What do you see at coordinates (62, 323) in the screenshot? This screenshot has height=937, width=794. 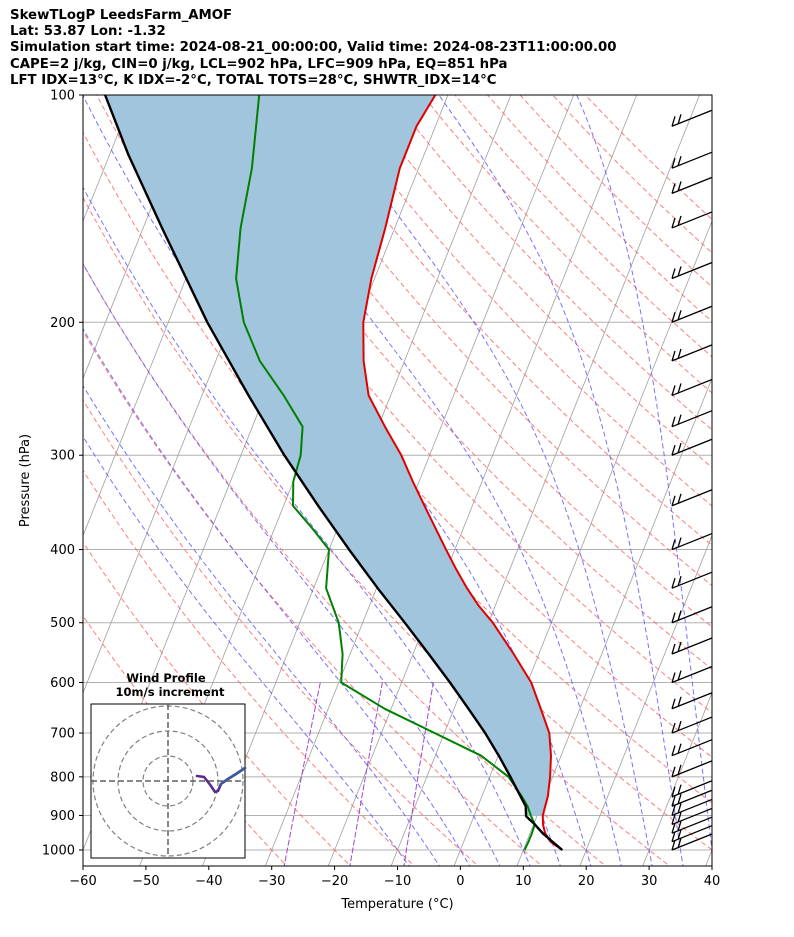 I see `y-tick-label: 200` at bounding box center [62, 323].